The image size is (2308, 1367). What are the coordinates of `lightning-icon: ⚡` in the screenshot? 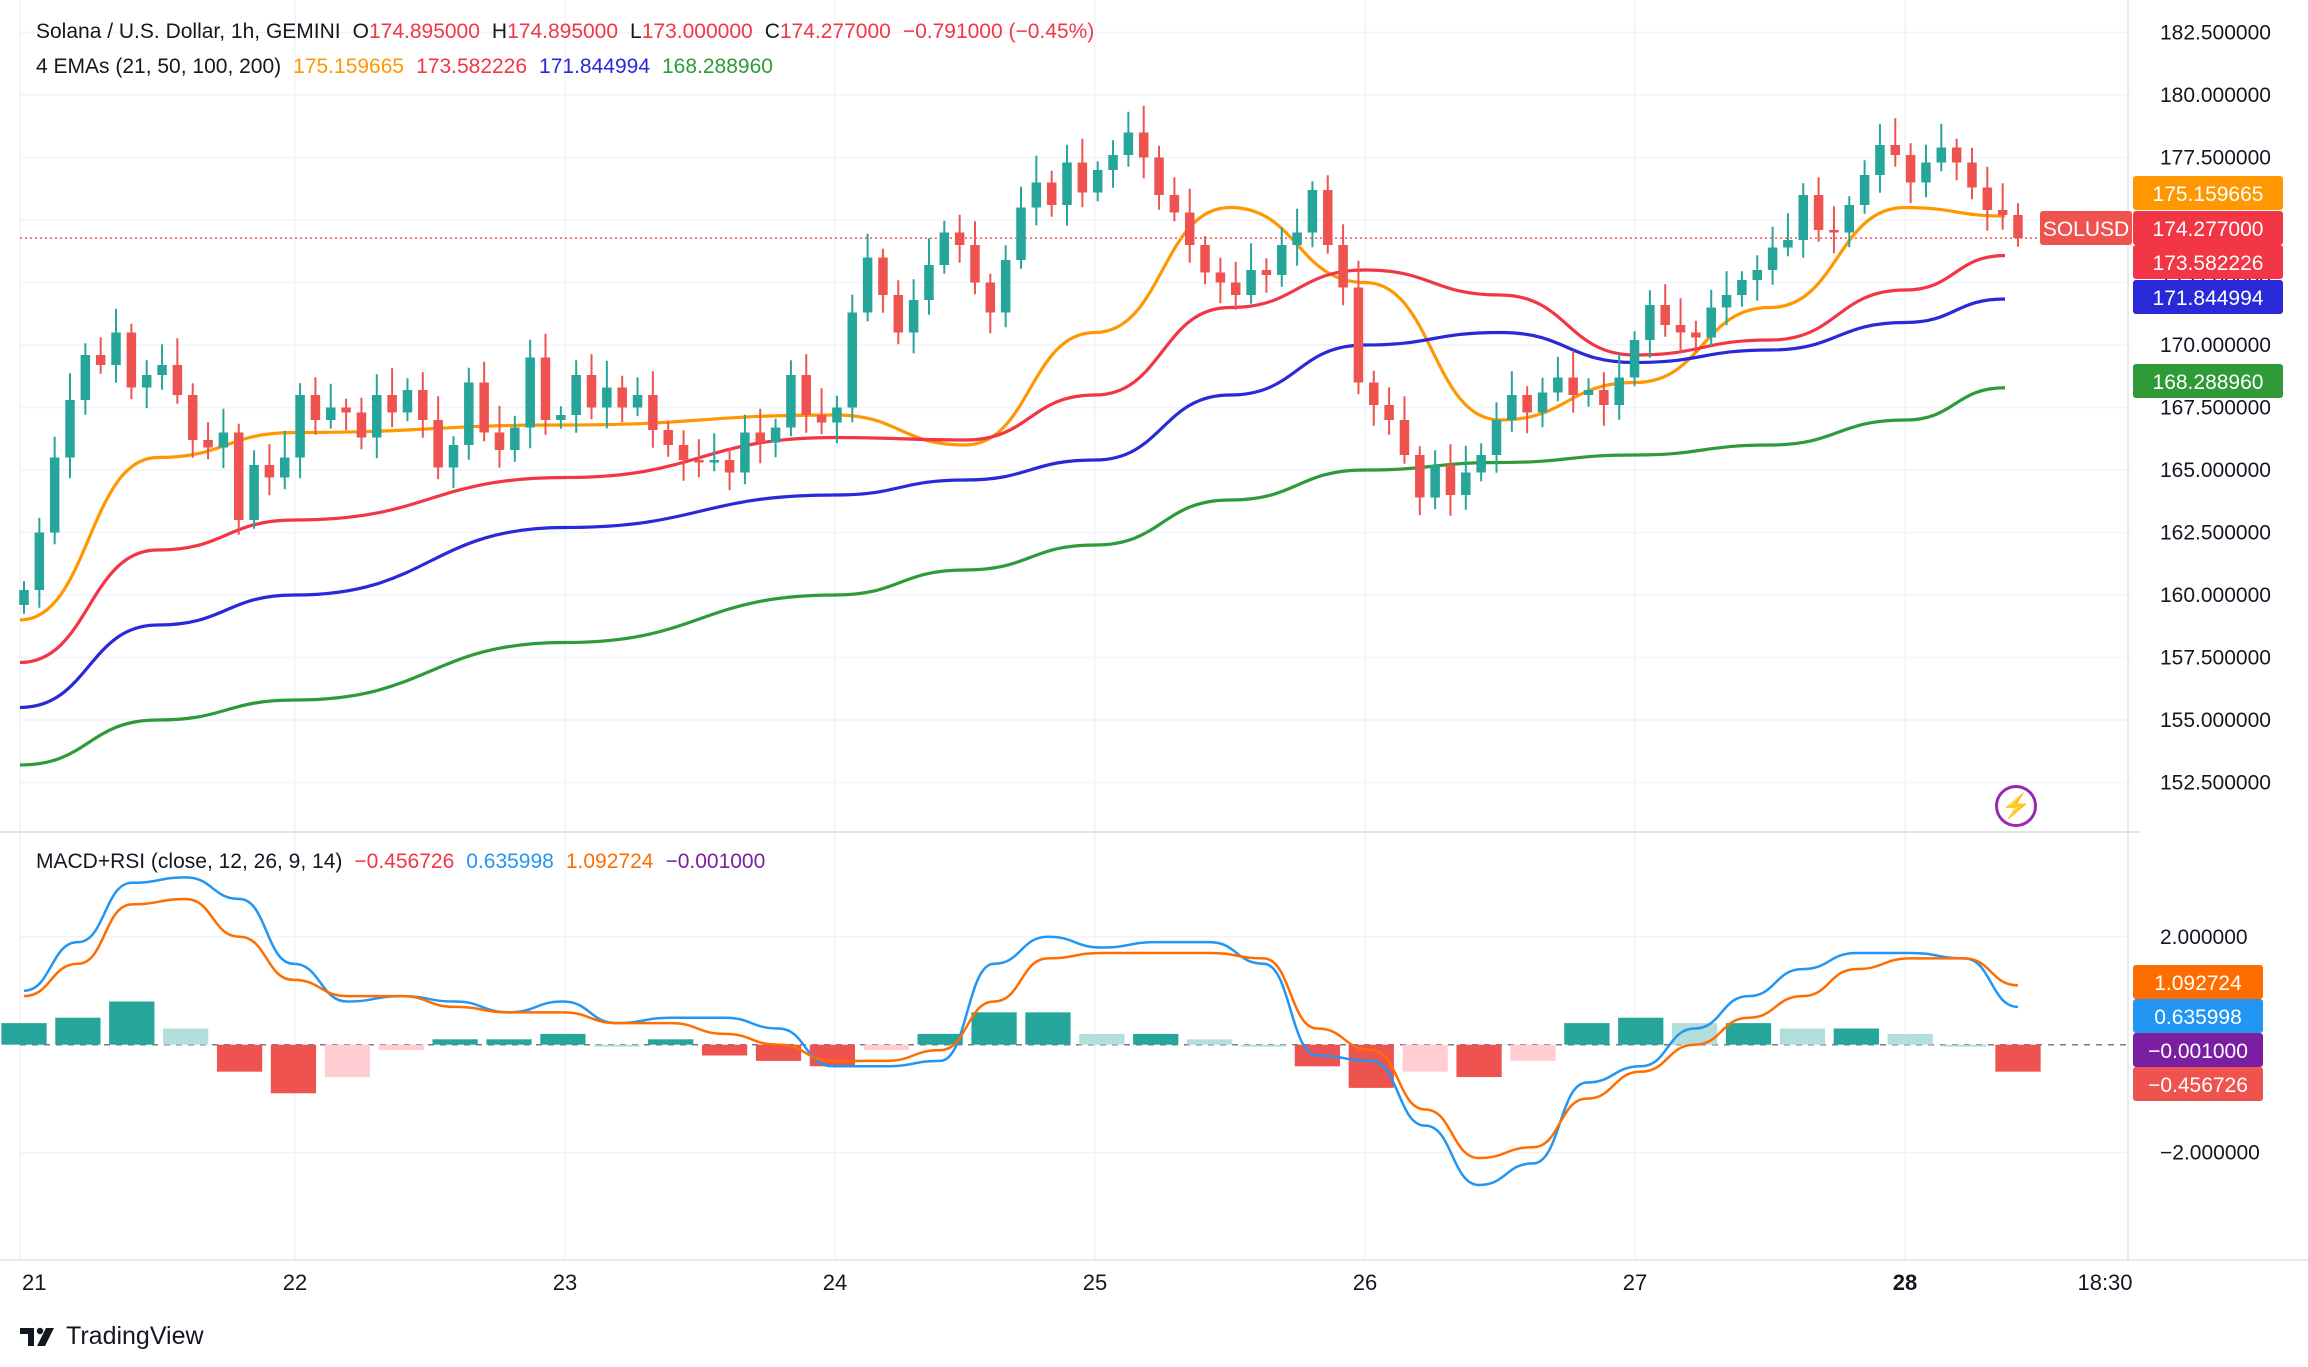 It's located at (2016, 806).